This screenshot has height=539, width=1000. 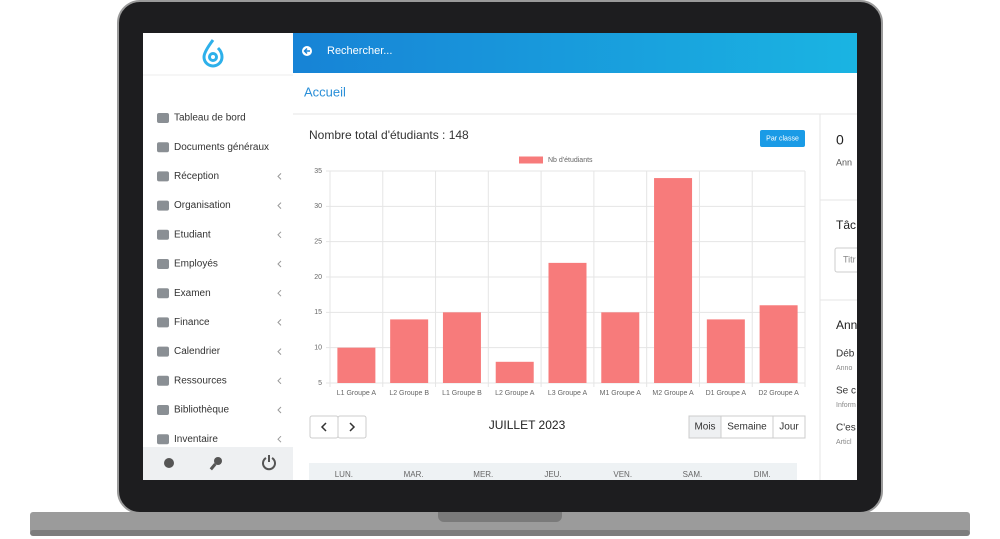 What do you see at coordinates (357, 393) in the screenshot?
I see `x-tick-label: L1 Groupe A` at bounding box center [357, 393].